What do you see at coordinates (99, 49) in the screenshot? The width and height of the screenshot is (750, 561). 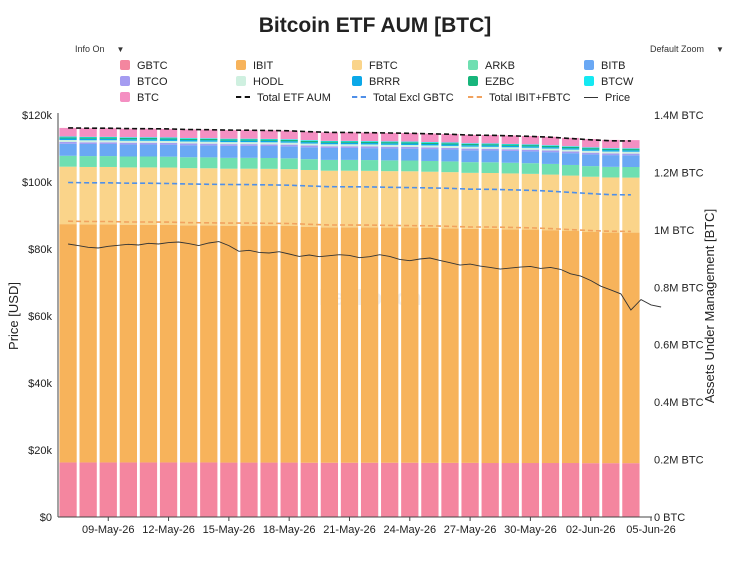 I see `info-toggle: Info On ▼` at bounding box center [99, 49].